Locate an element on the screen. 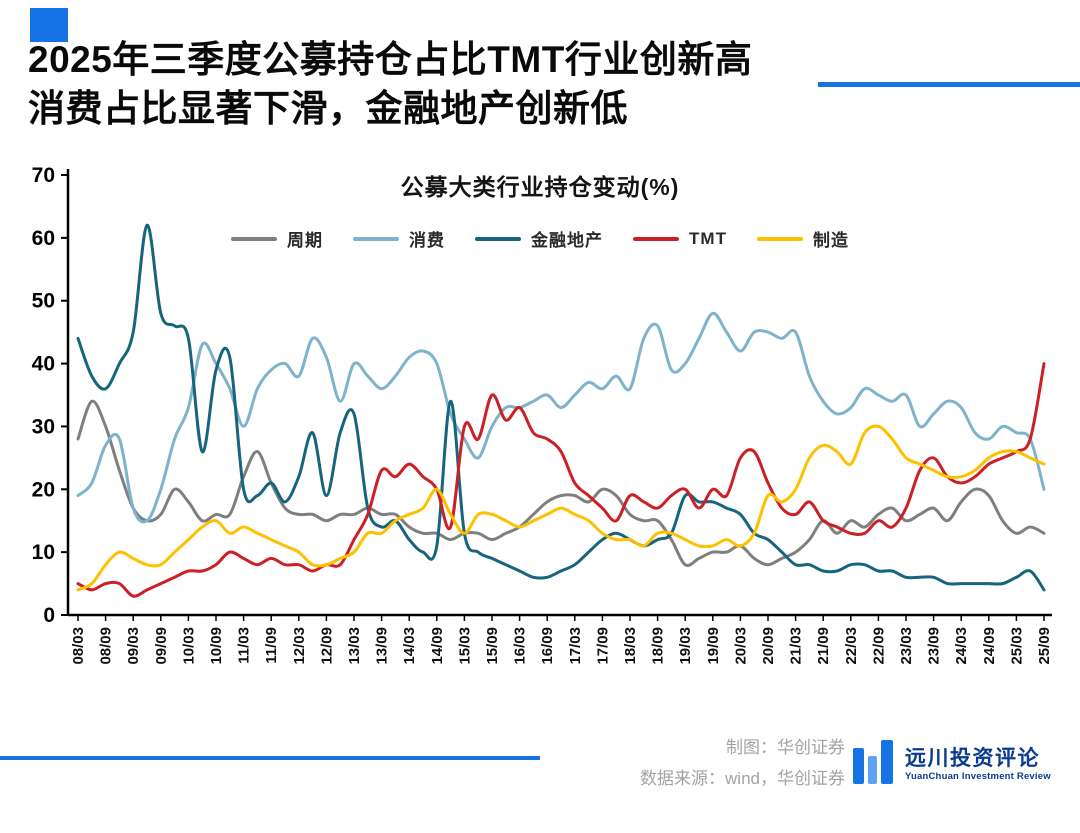 Image resolution: width=1080 pixels, height=833 pixels. svg-text: 30 is located at coordinates (43, 426).